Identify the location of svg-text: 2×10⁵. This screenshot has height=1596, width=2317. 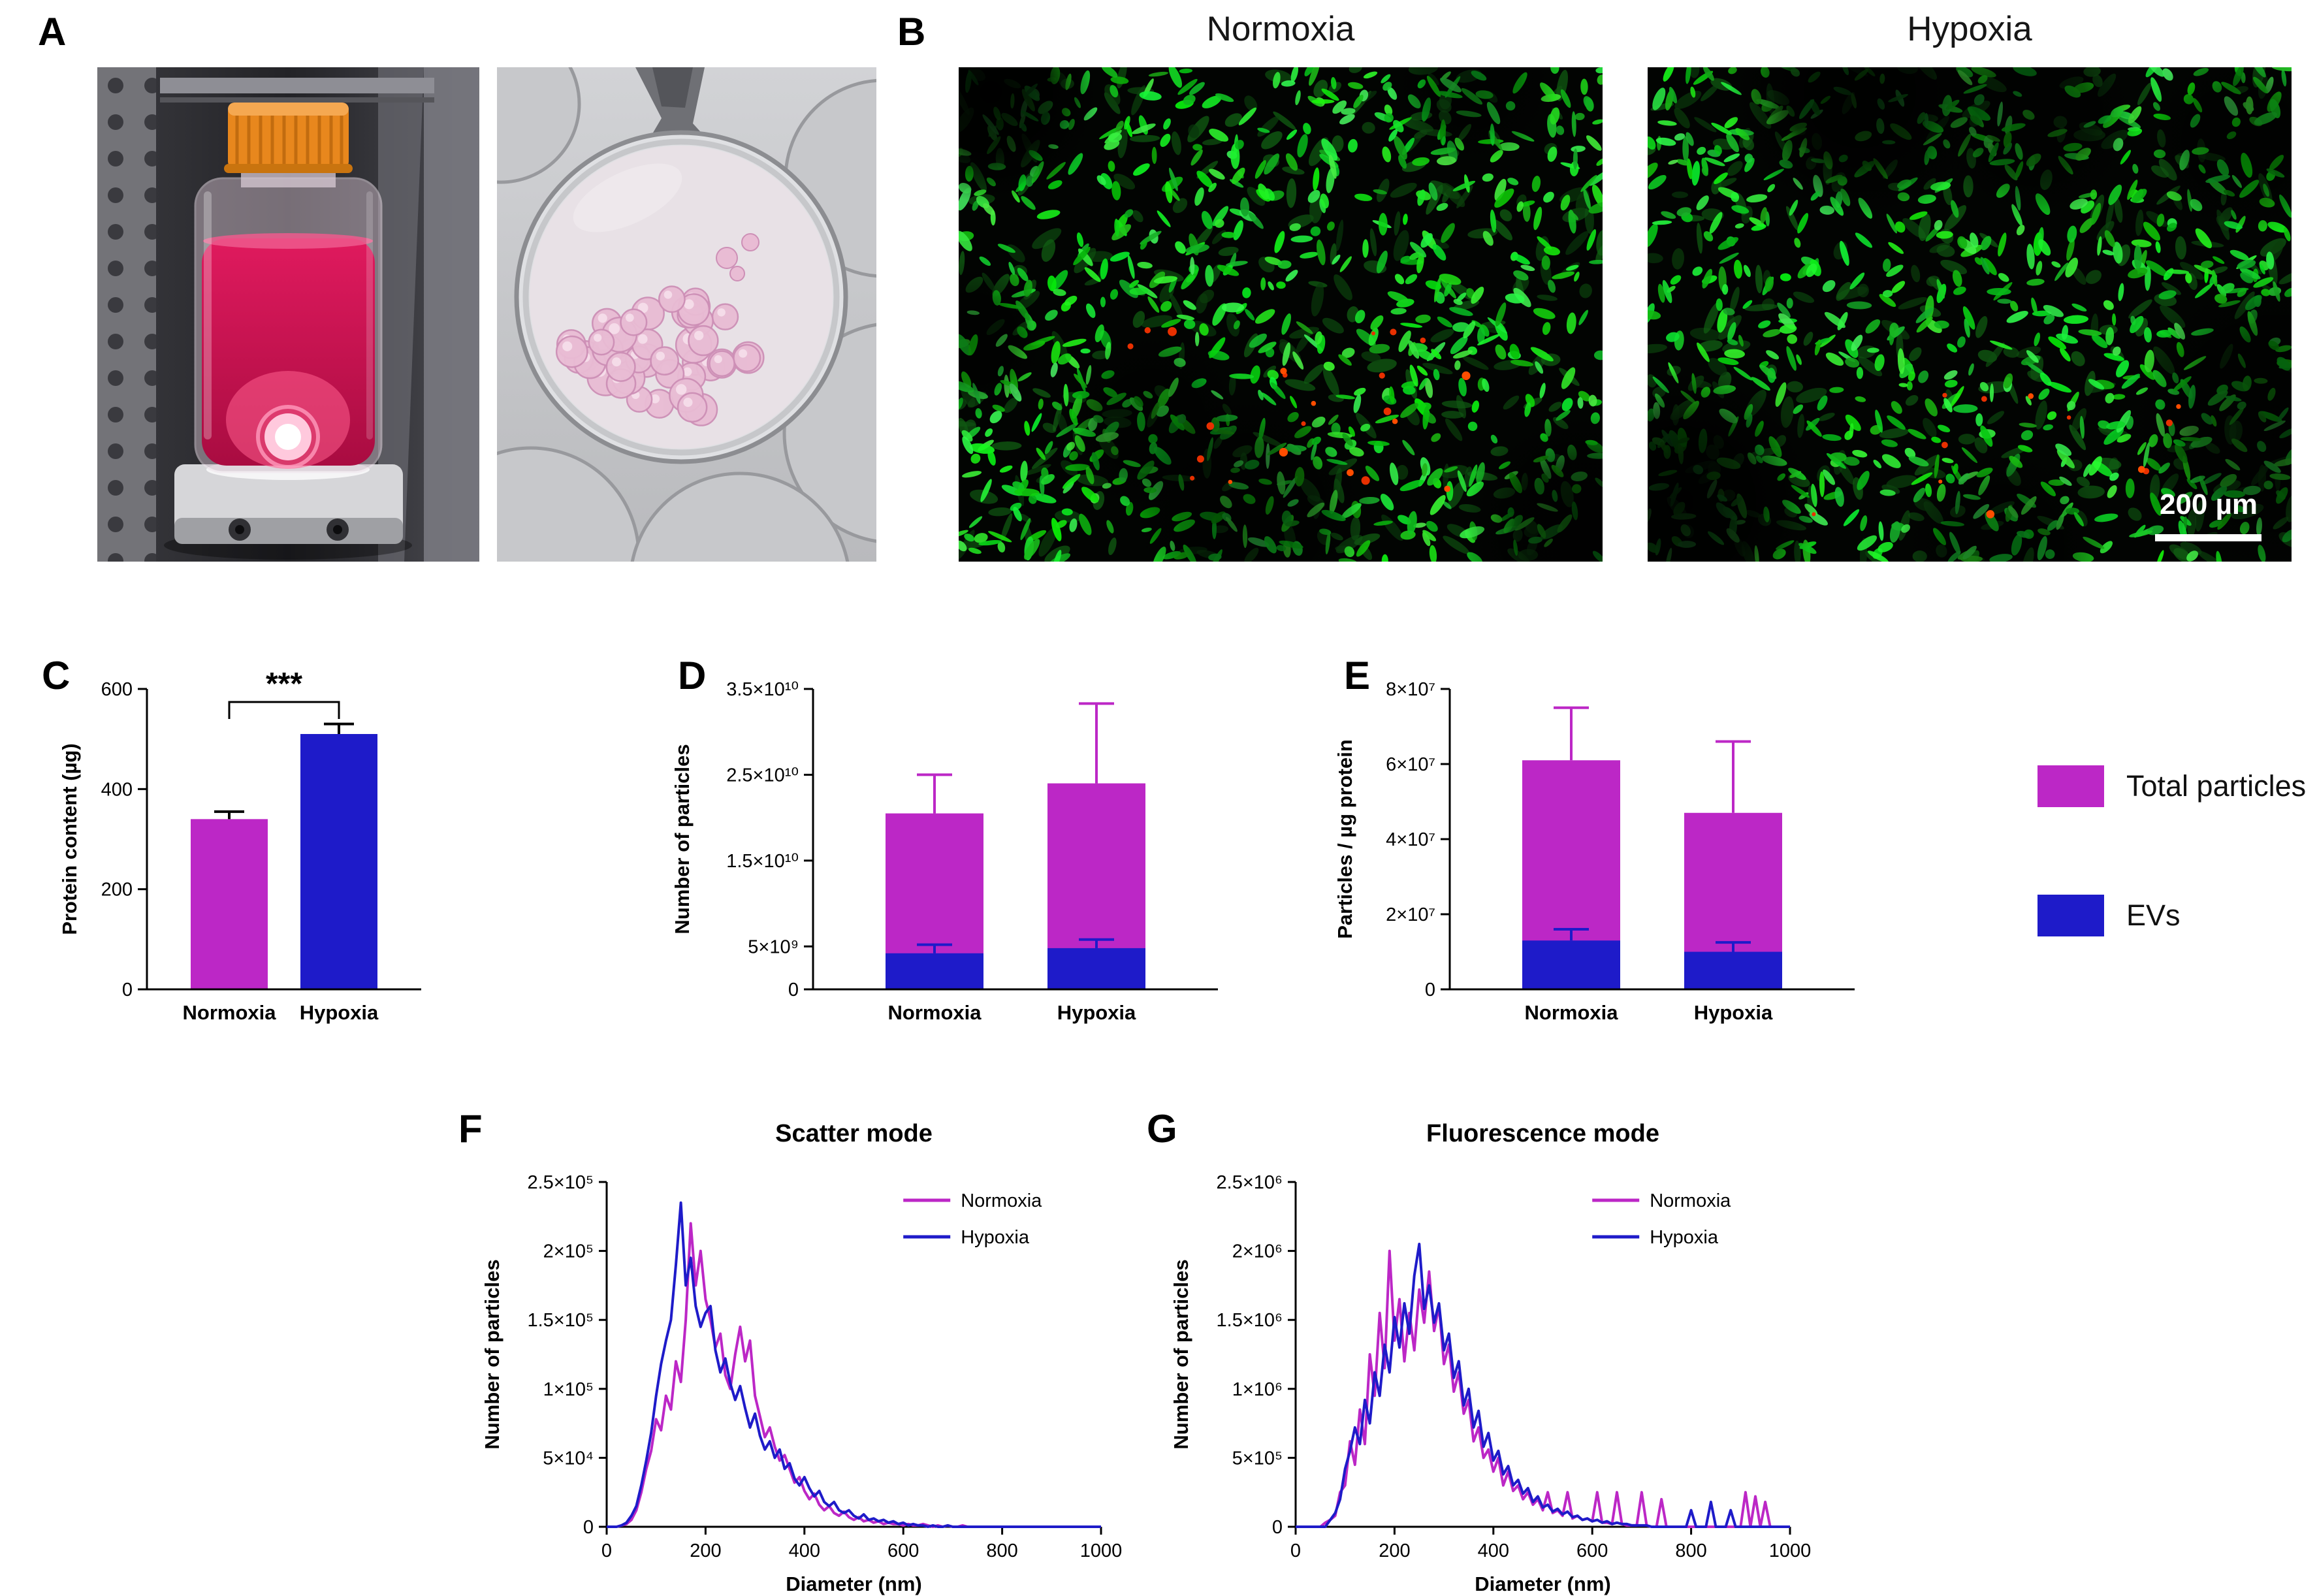
(569, 1251).